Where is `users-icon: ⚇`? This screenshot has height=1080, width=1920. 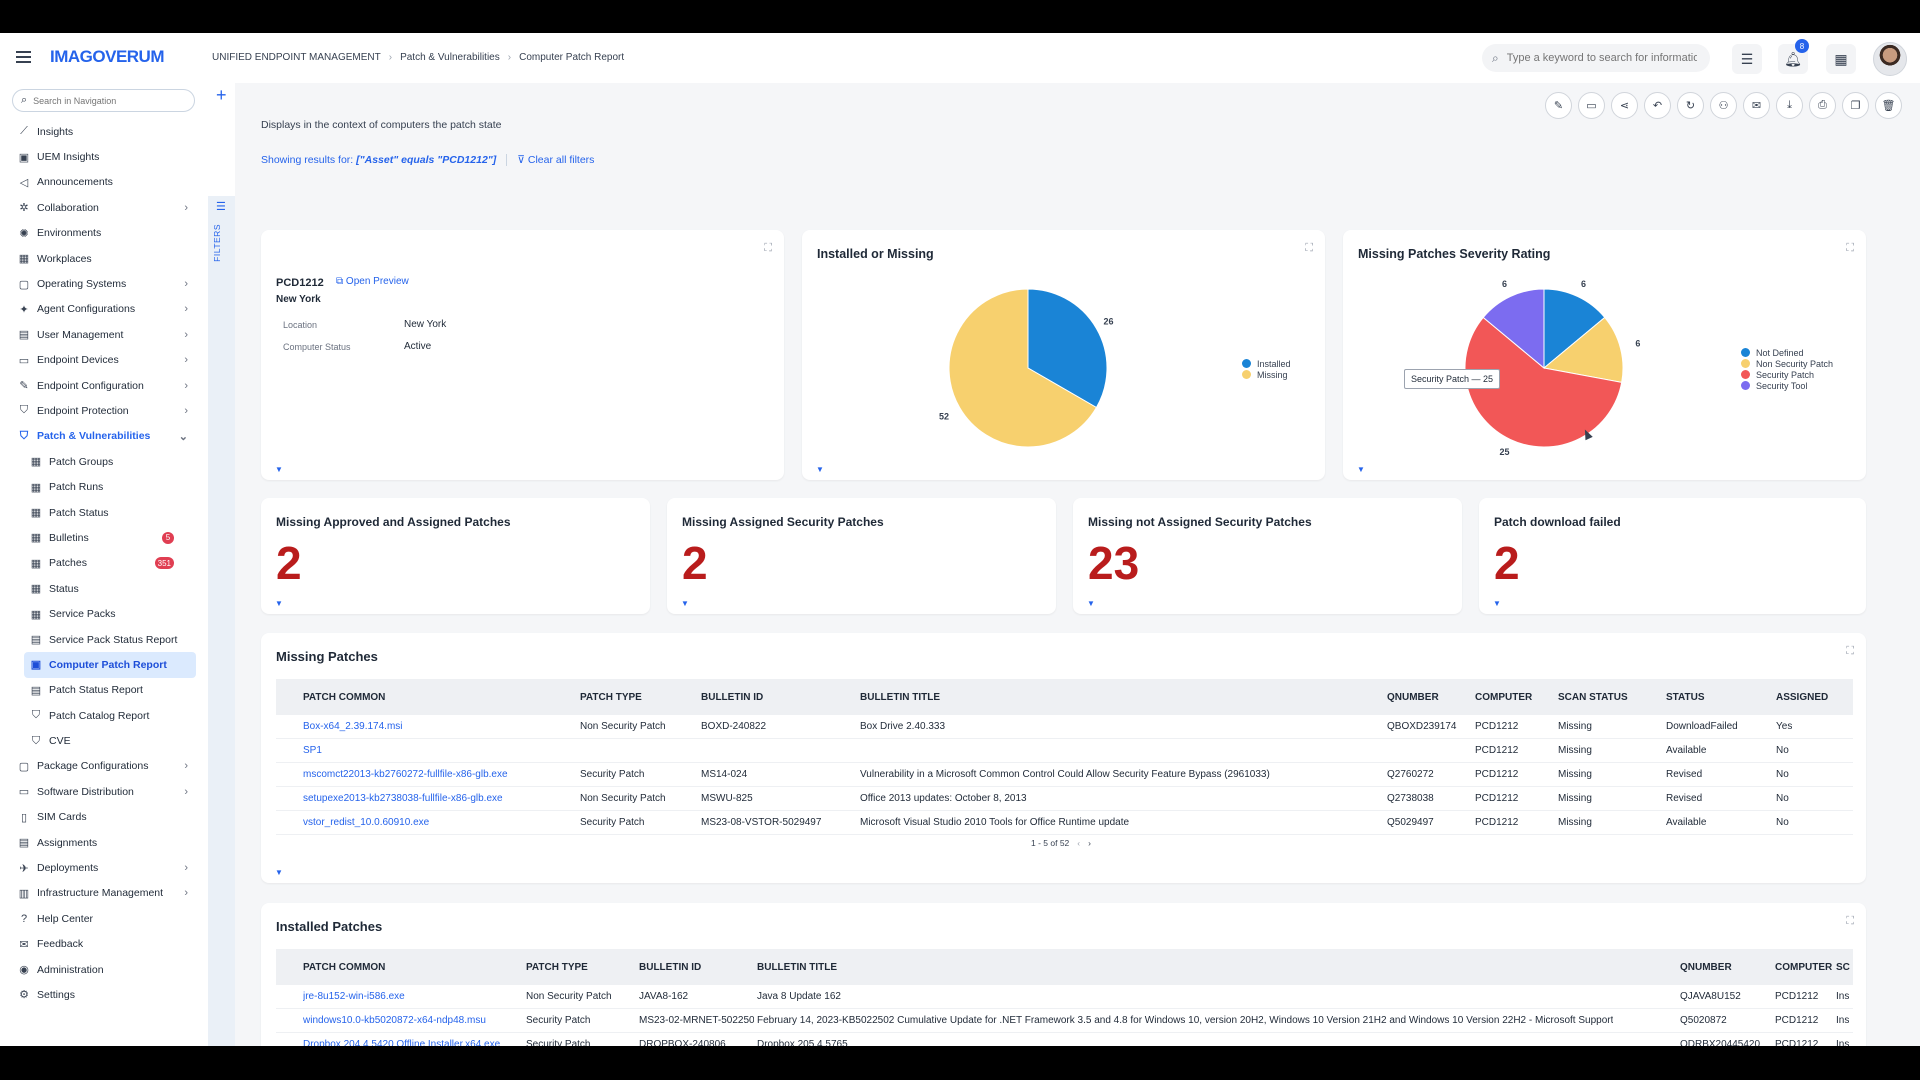 users-icon: ⚇ is located at coordinates (1723, 105).